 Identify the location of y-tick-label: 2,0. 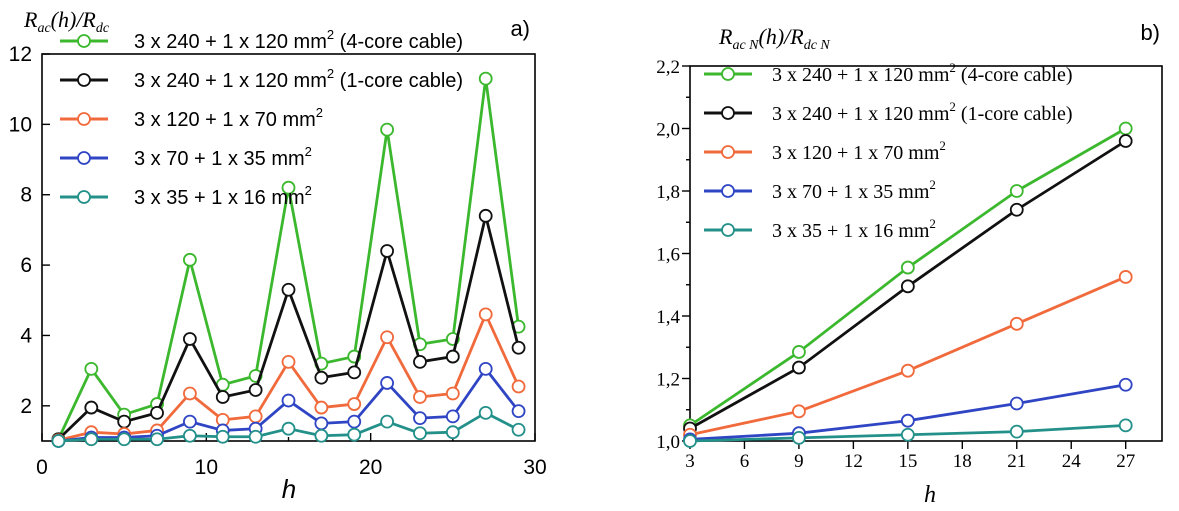
(668, 130).